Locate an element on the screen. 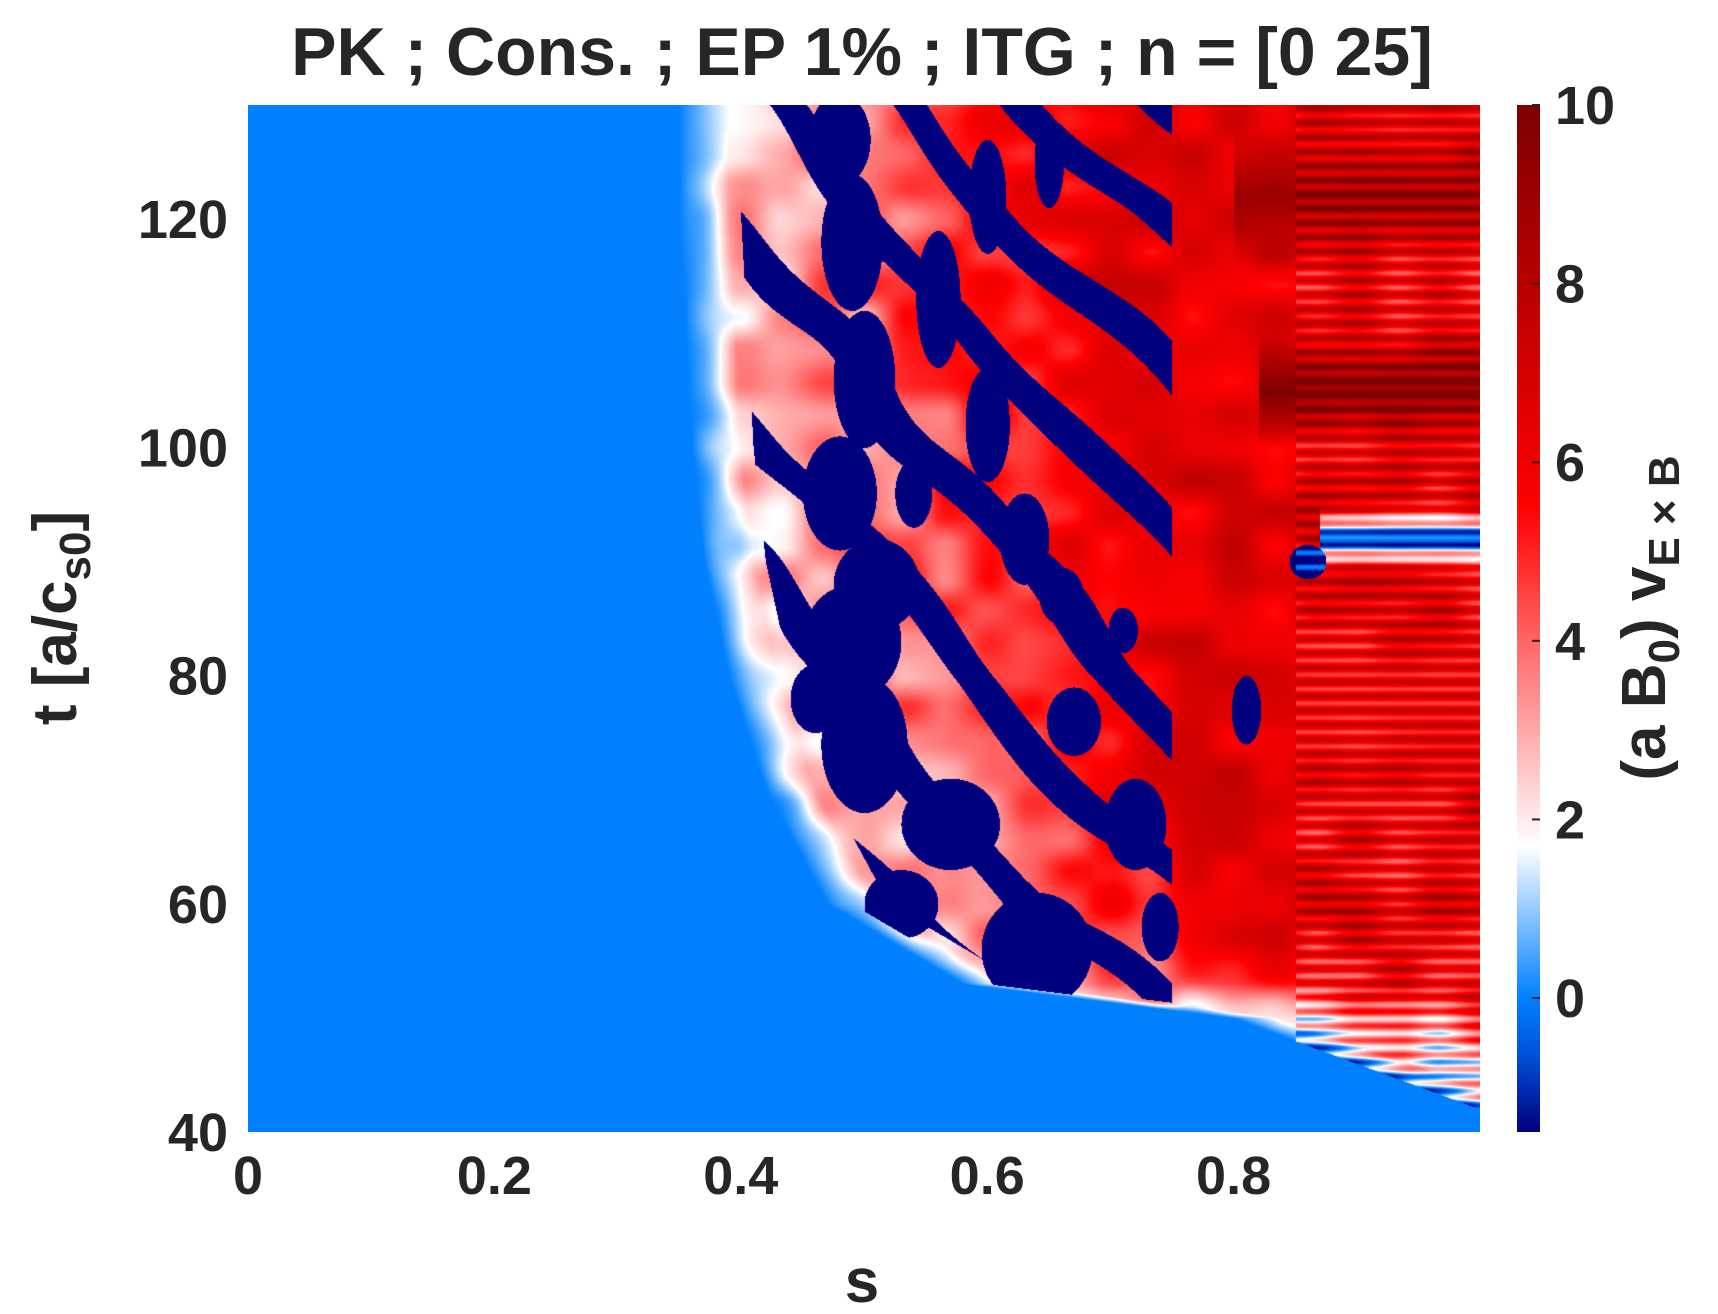 The width and height of the screenshot is (1718, 1314). y-tick-label: 60 is located at coordinates (198, 905).